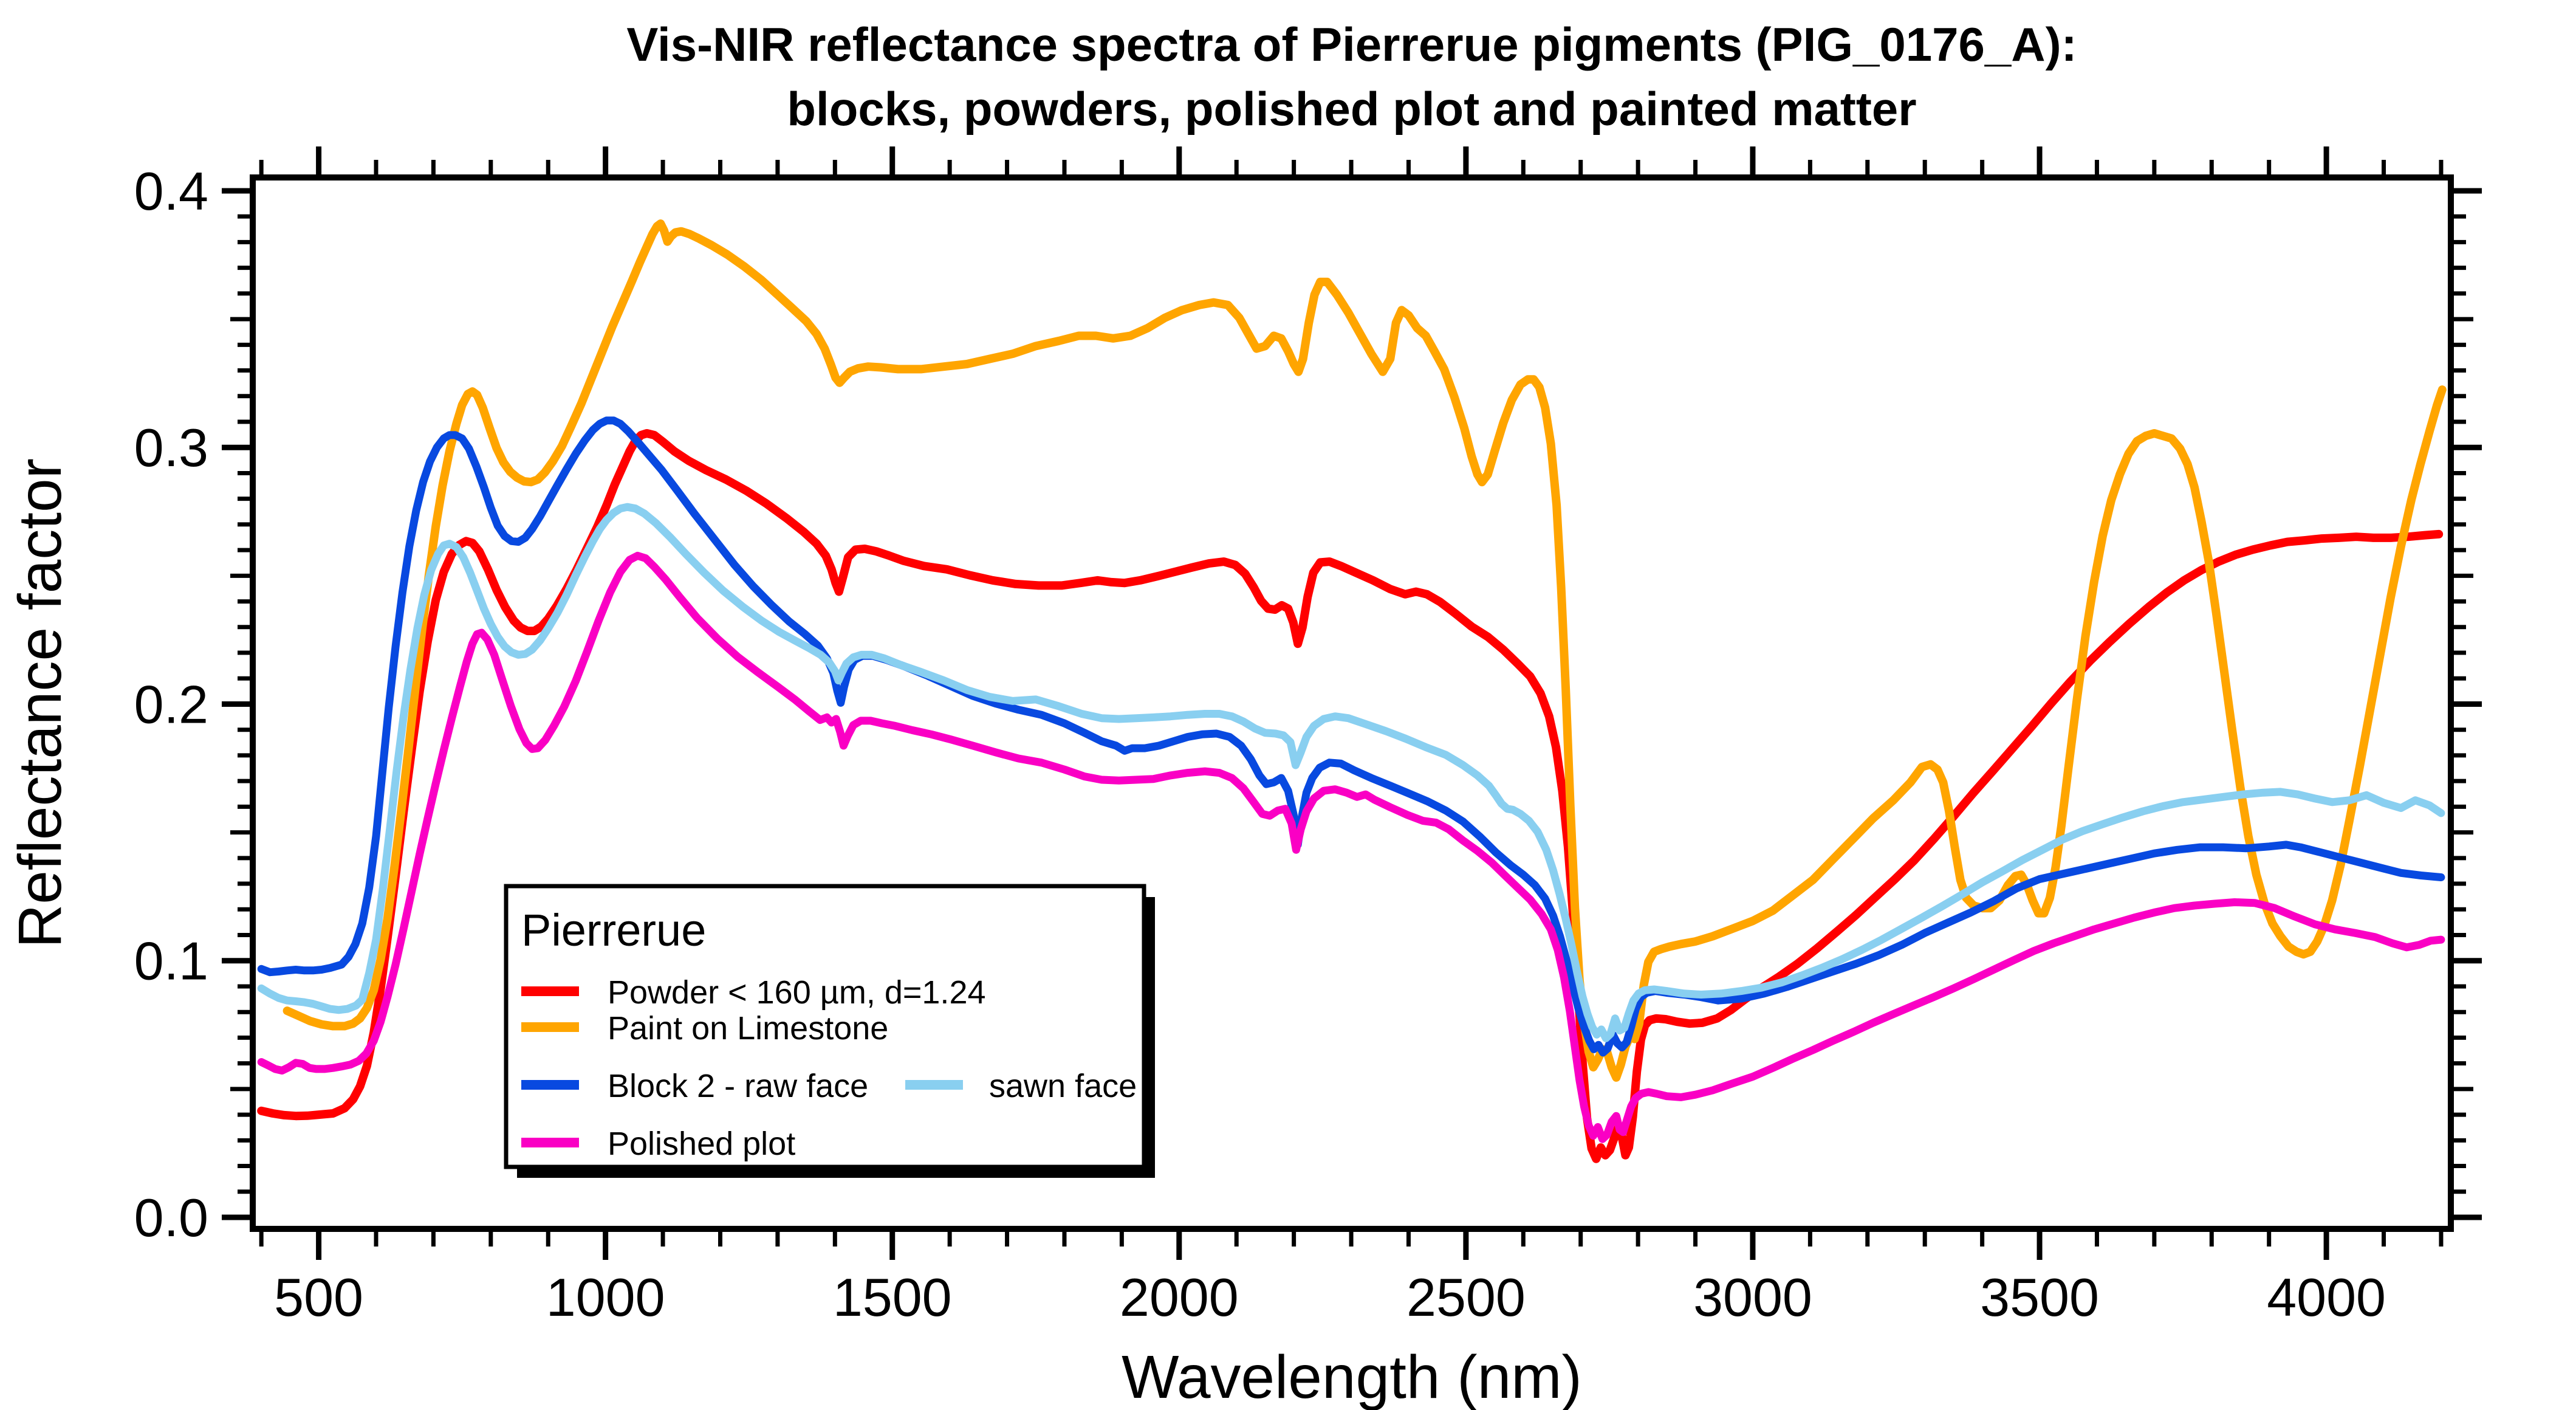 The image size is (2576, 1410). What do you see at coordinates (318, 1297) in the screenshot?
I see `x-tick-label-500: 500` at bounding box center [318, 1297].